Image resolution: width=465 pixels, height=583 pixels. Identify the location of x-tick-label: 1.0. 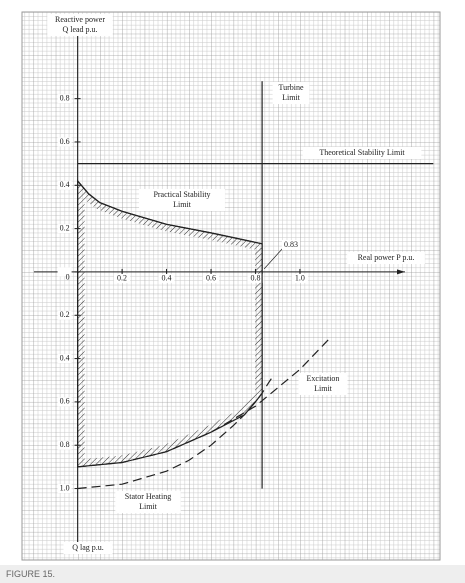
(300, 278).